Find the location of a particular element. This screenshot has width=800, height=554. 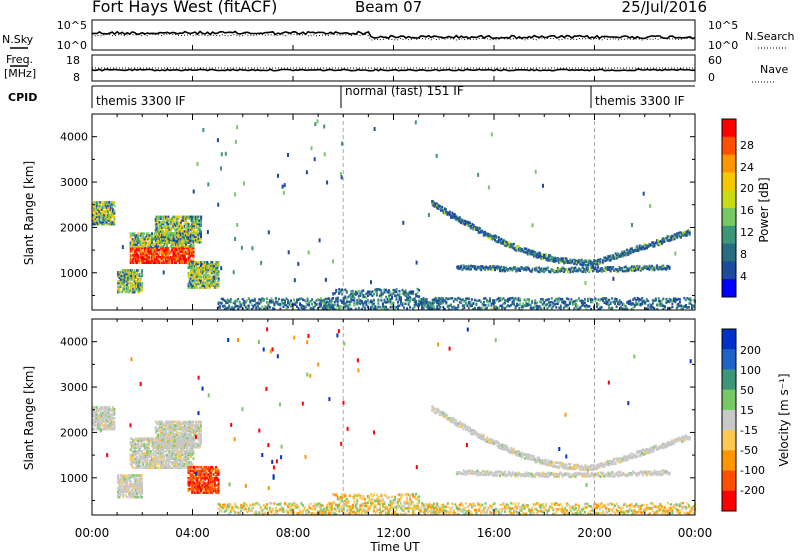

nsearch-tick-bottom: 10^0 is located at coordinates (723, 45).